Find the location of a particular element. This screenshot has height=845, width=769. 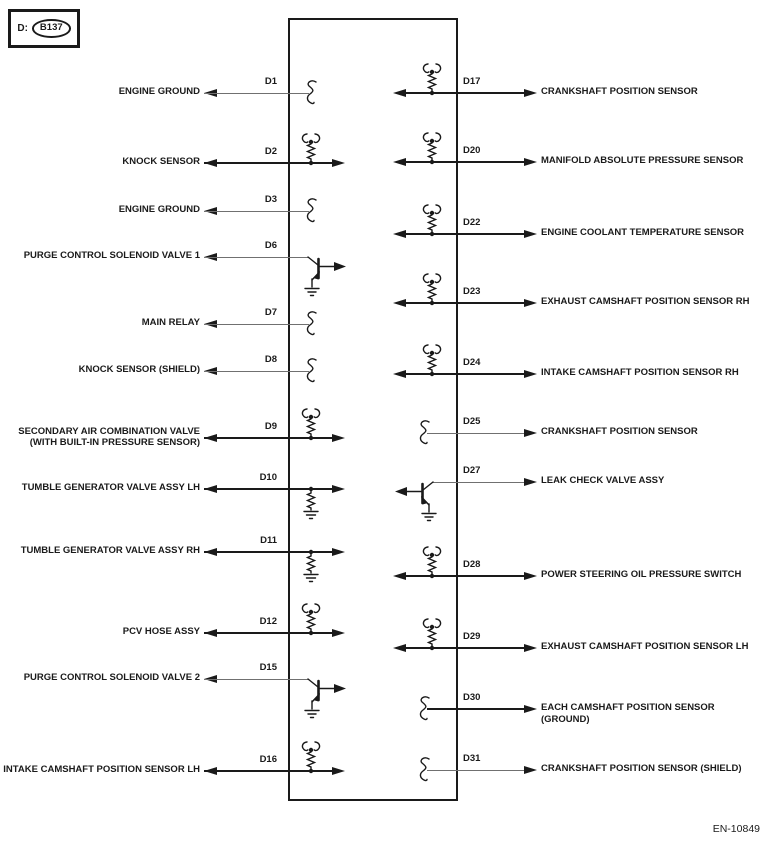

pin-label: ENGINE GROUND is located at coordinates (159, 92).